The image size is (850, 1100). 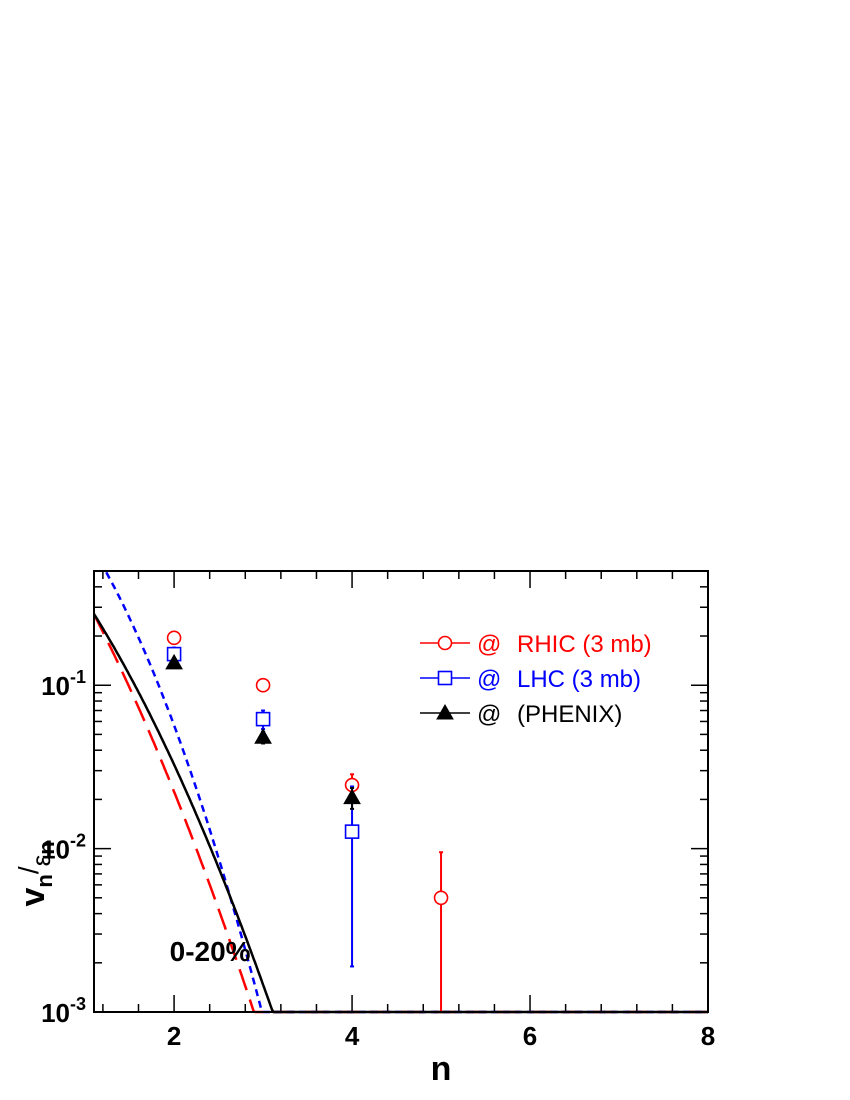 What do you see at coordinates (174, 1036) in the screenshot?
I see `x-tick-label: 2` at bounding box center [174, 1036].